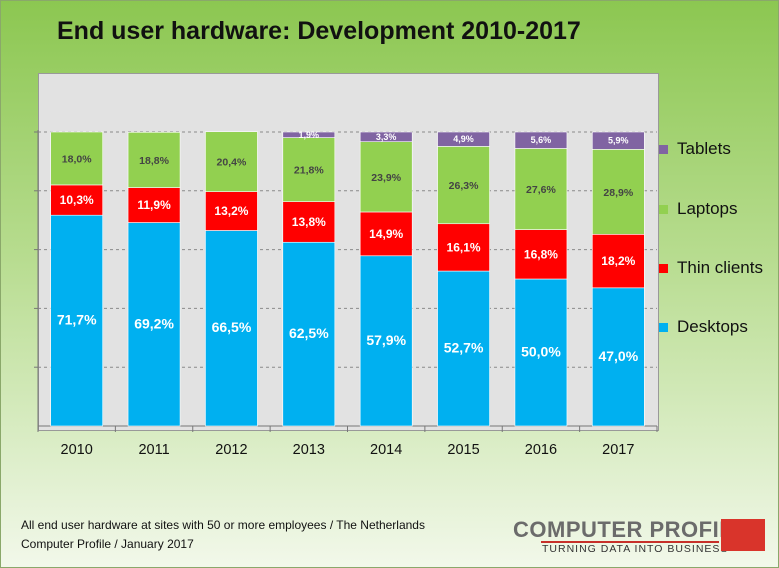  I want to click on data-label-tablets-2017: 5,9%, so click(618, 141).